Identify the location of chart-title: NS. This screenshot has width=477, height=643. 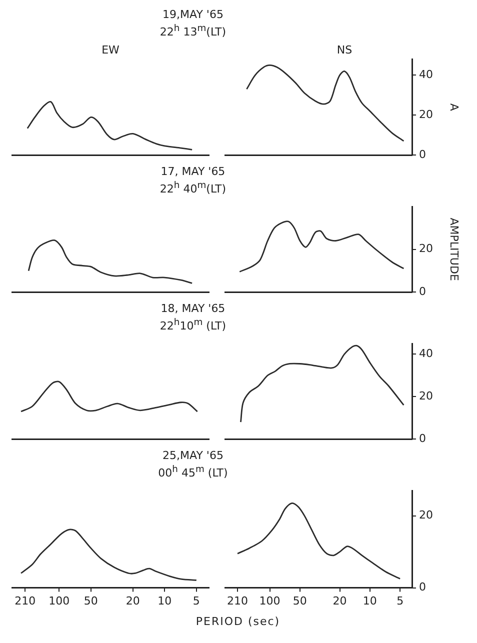
(344, 49).